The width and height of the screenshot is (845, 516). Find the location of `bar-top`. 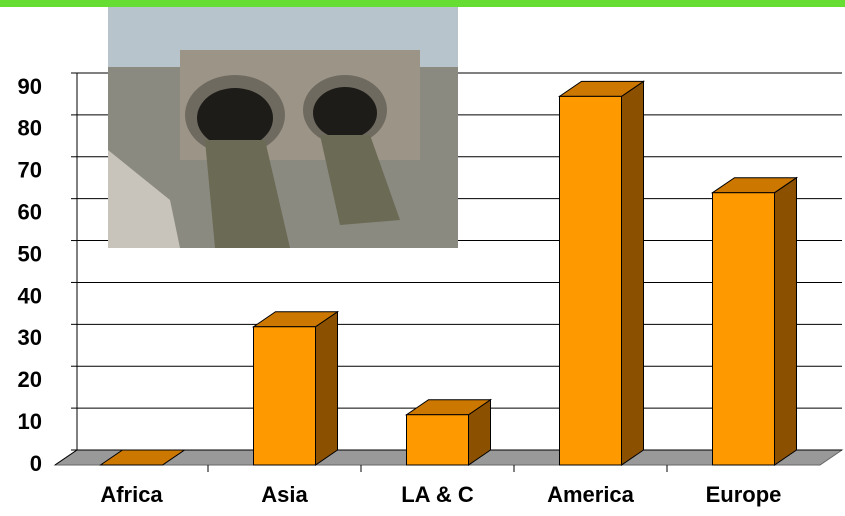

bar-top is located at coordinates (142, 457).